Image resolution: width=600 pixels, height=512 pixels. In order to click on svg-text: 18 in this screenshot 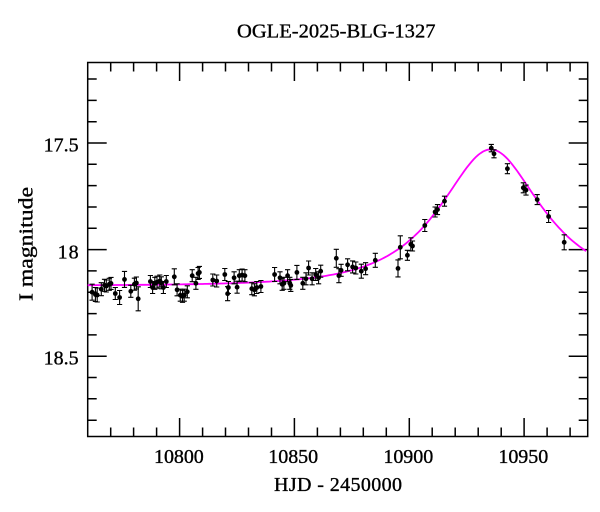, I will do `click(68, 253)`.